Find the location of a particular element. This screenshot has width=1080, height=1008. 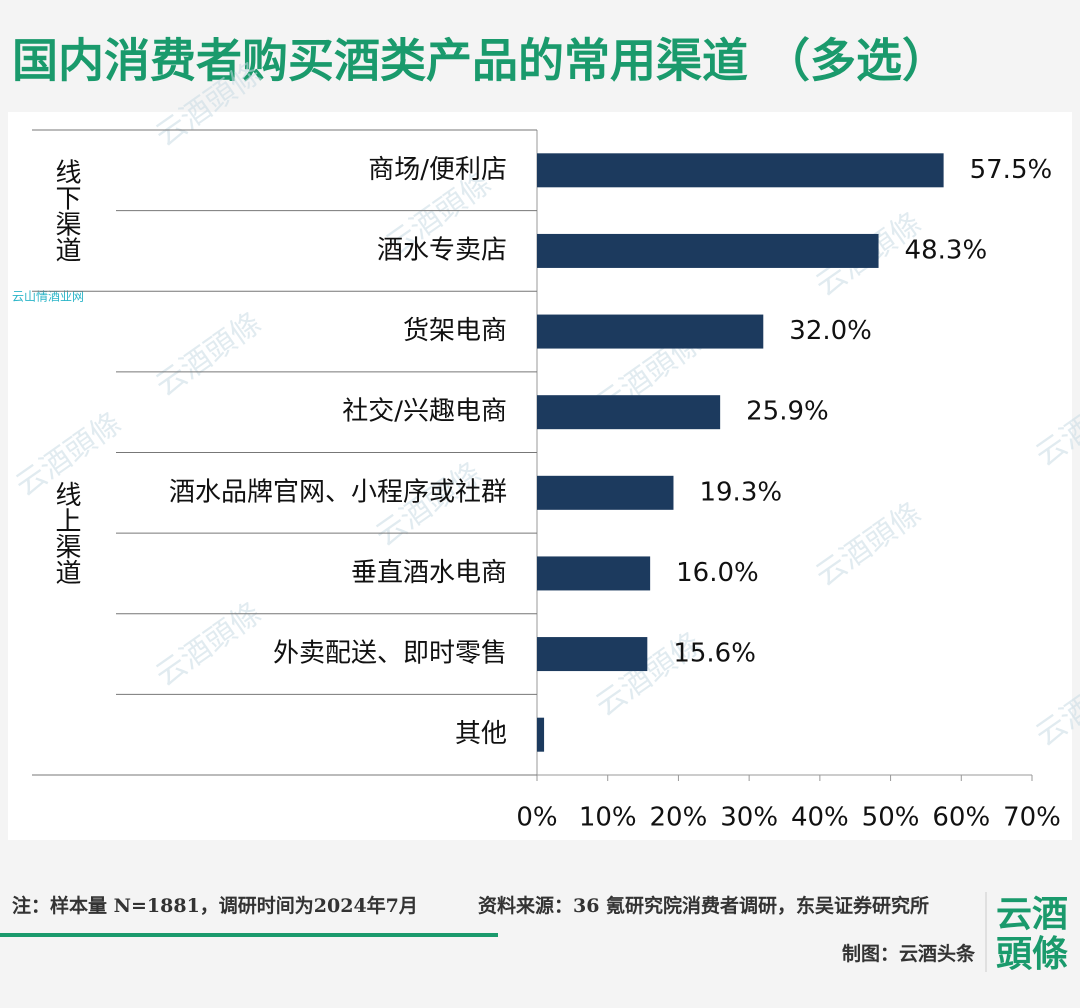

data-label: 16.0% is located at coordinates (717, 573).